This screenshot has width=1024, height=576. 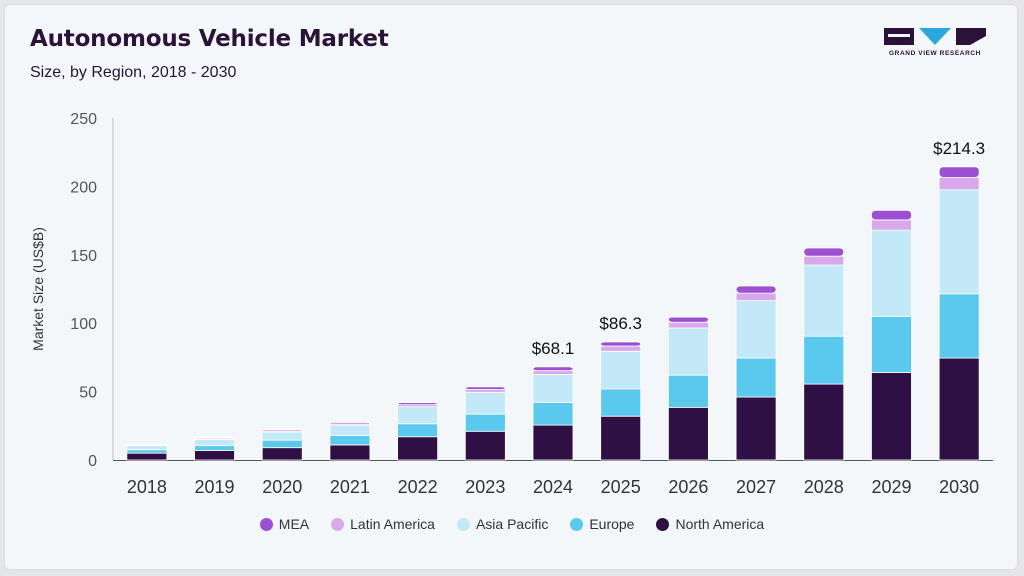 What do you see at coordinates (553, 348) in the screenshot?
I see `data-label: $68.1` at bounding box center [553, 348].